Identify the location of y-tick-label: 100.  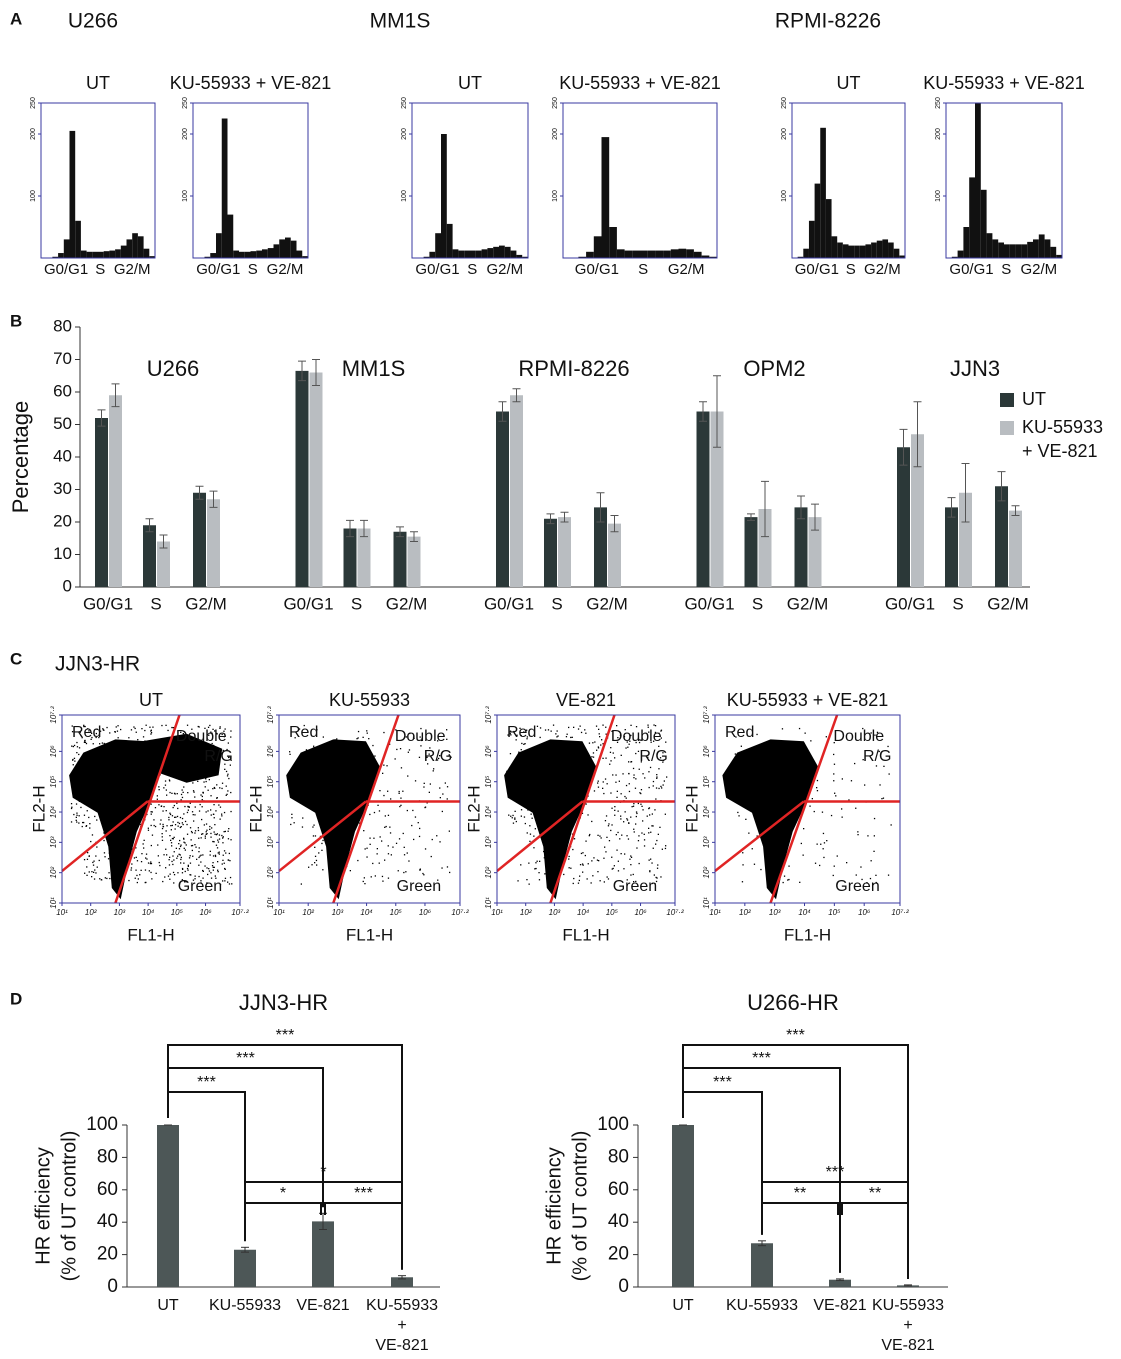
(185, 196).